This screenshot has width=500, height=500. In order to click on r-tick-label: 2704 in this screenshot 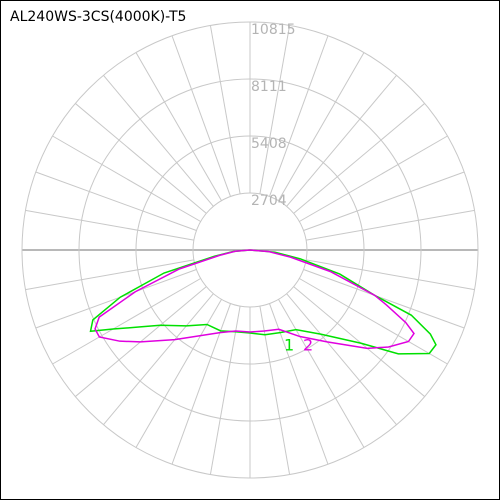, I will do `click(269, 201)`.